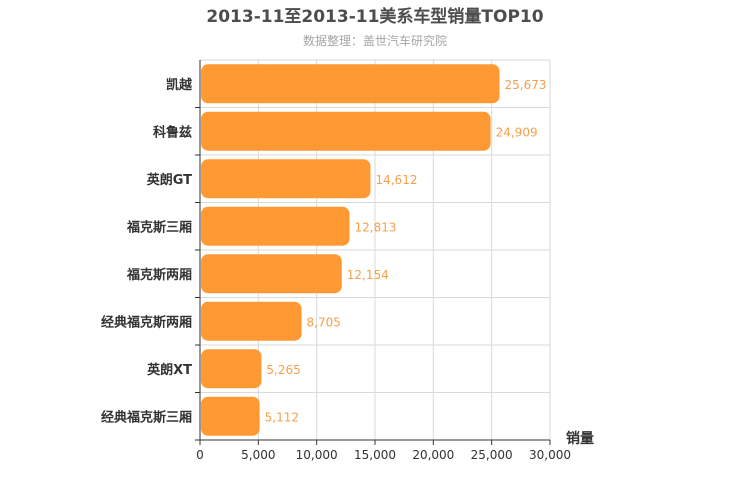 This screenshot has width=750, height=500. Describe the element at coordinates (200, 455) in the screenshot. I see `x-tick-label: 0` at that location.